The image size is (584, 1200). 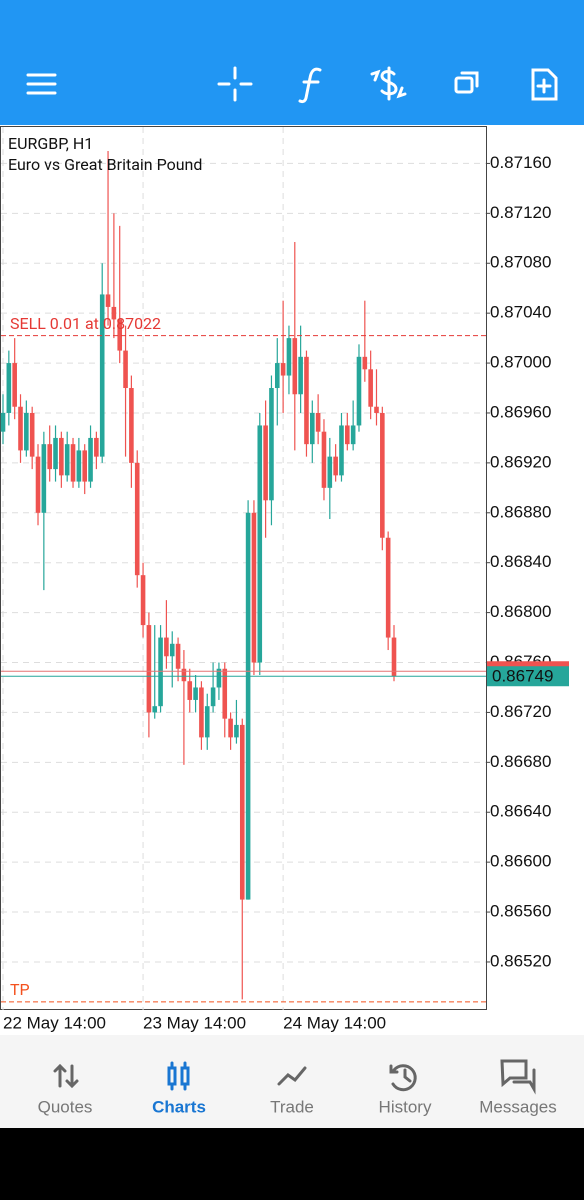 What do you see at coordinates (528, 664) in the screenshot?
I see `ask-marker` at bounding box center [528, 664].